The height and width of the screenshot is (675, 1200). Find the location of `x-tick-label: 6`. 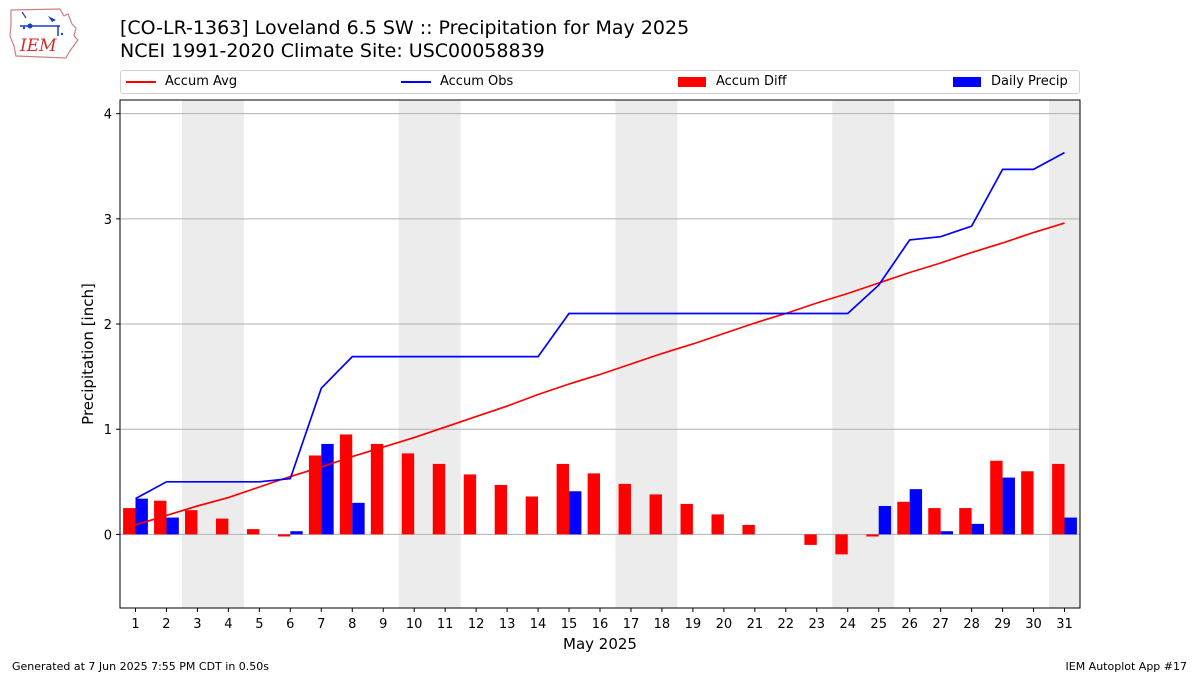

x-tick-label: 6 is located at coordinates (290, 624).